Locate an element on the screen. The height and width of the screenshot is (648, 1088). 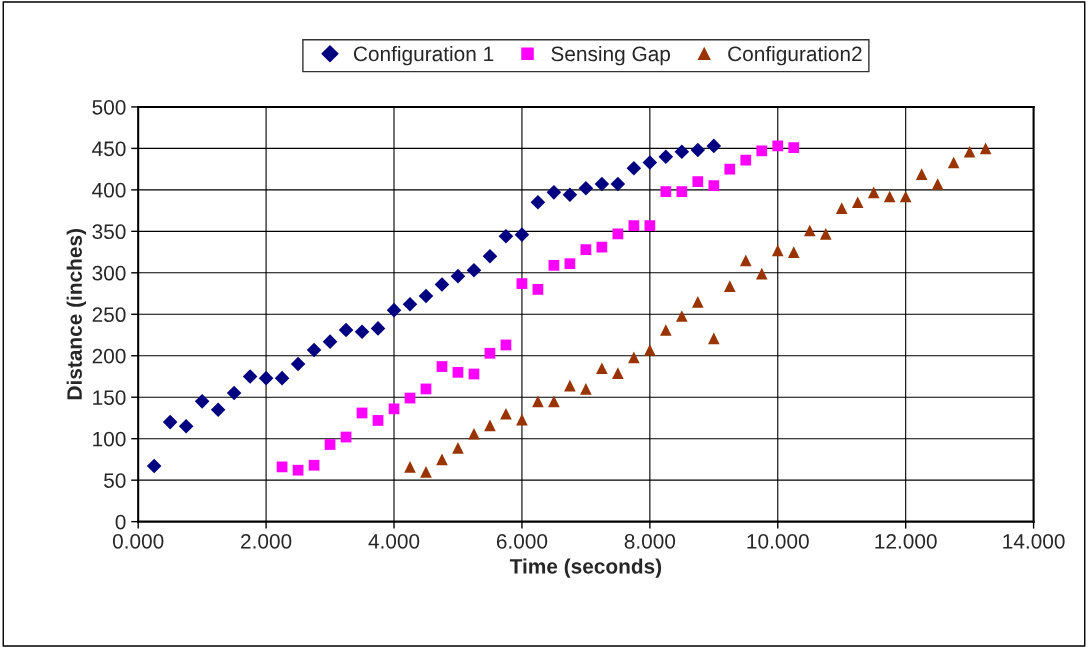
y-tick-label: 300 is located at coordinates (109, 273).